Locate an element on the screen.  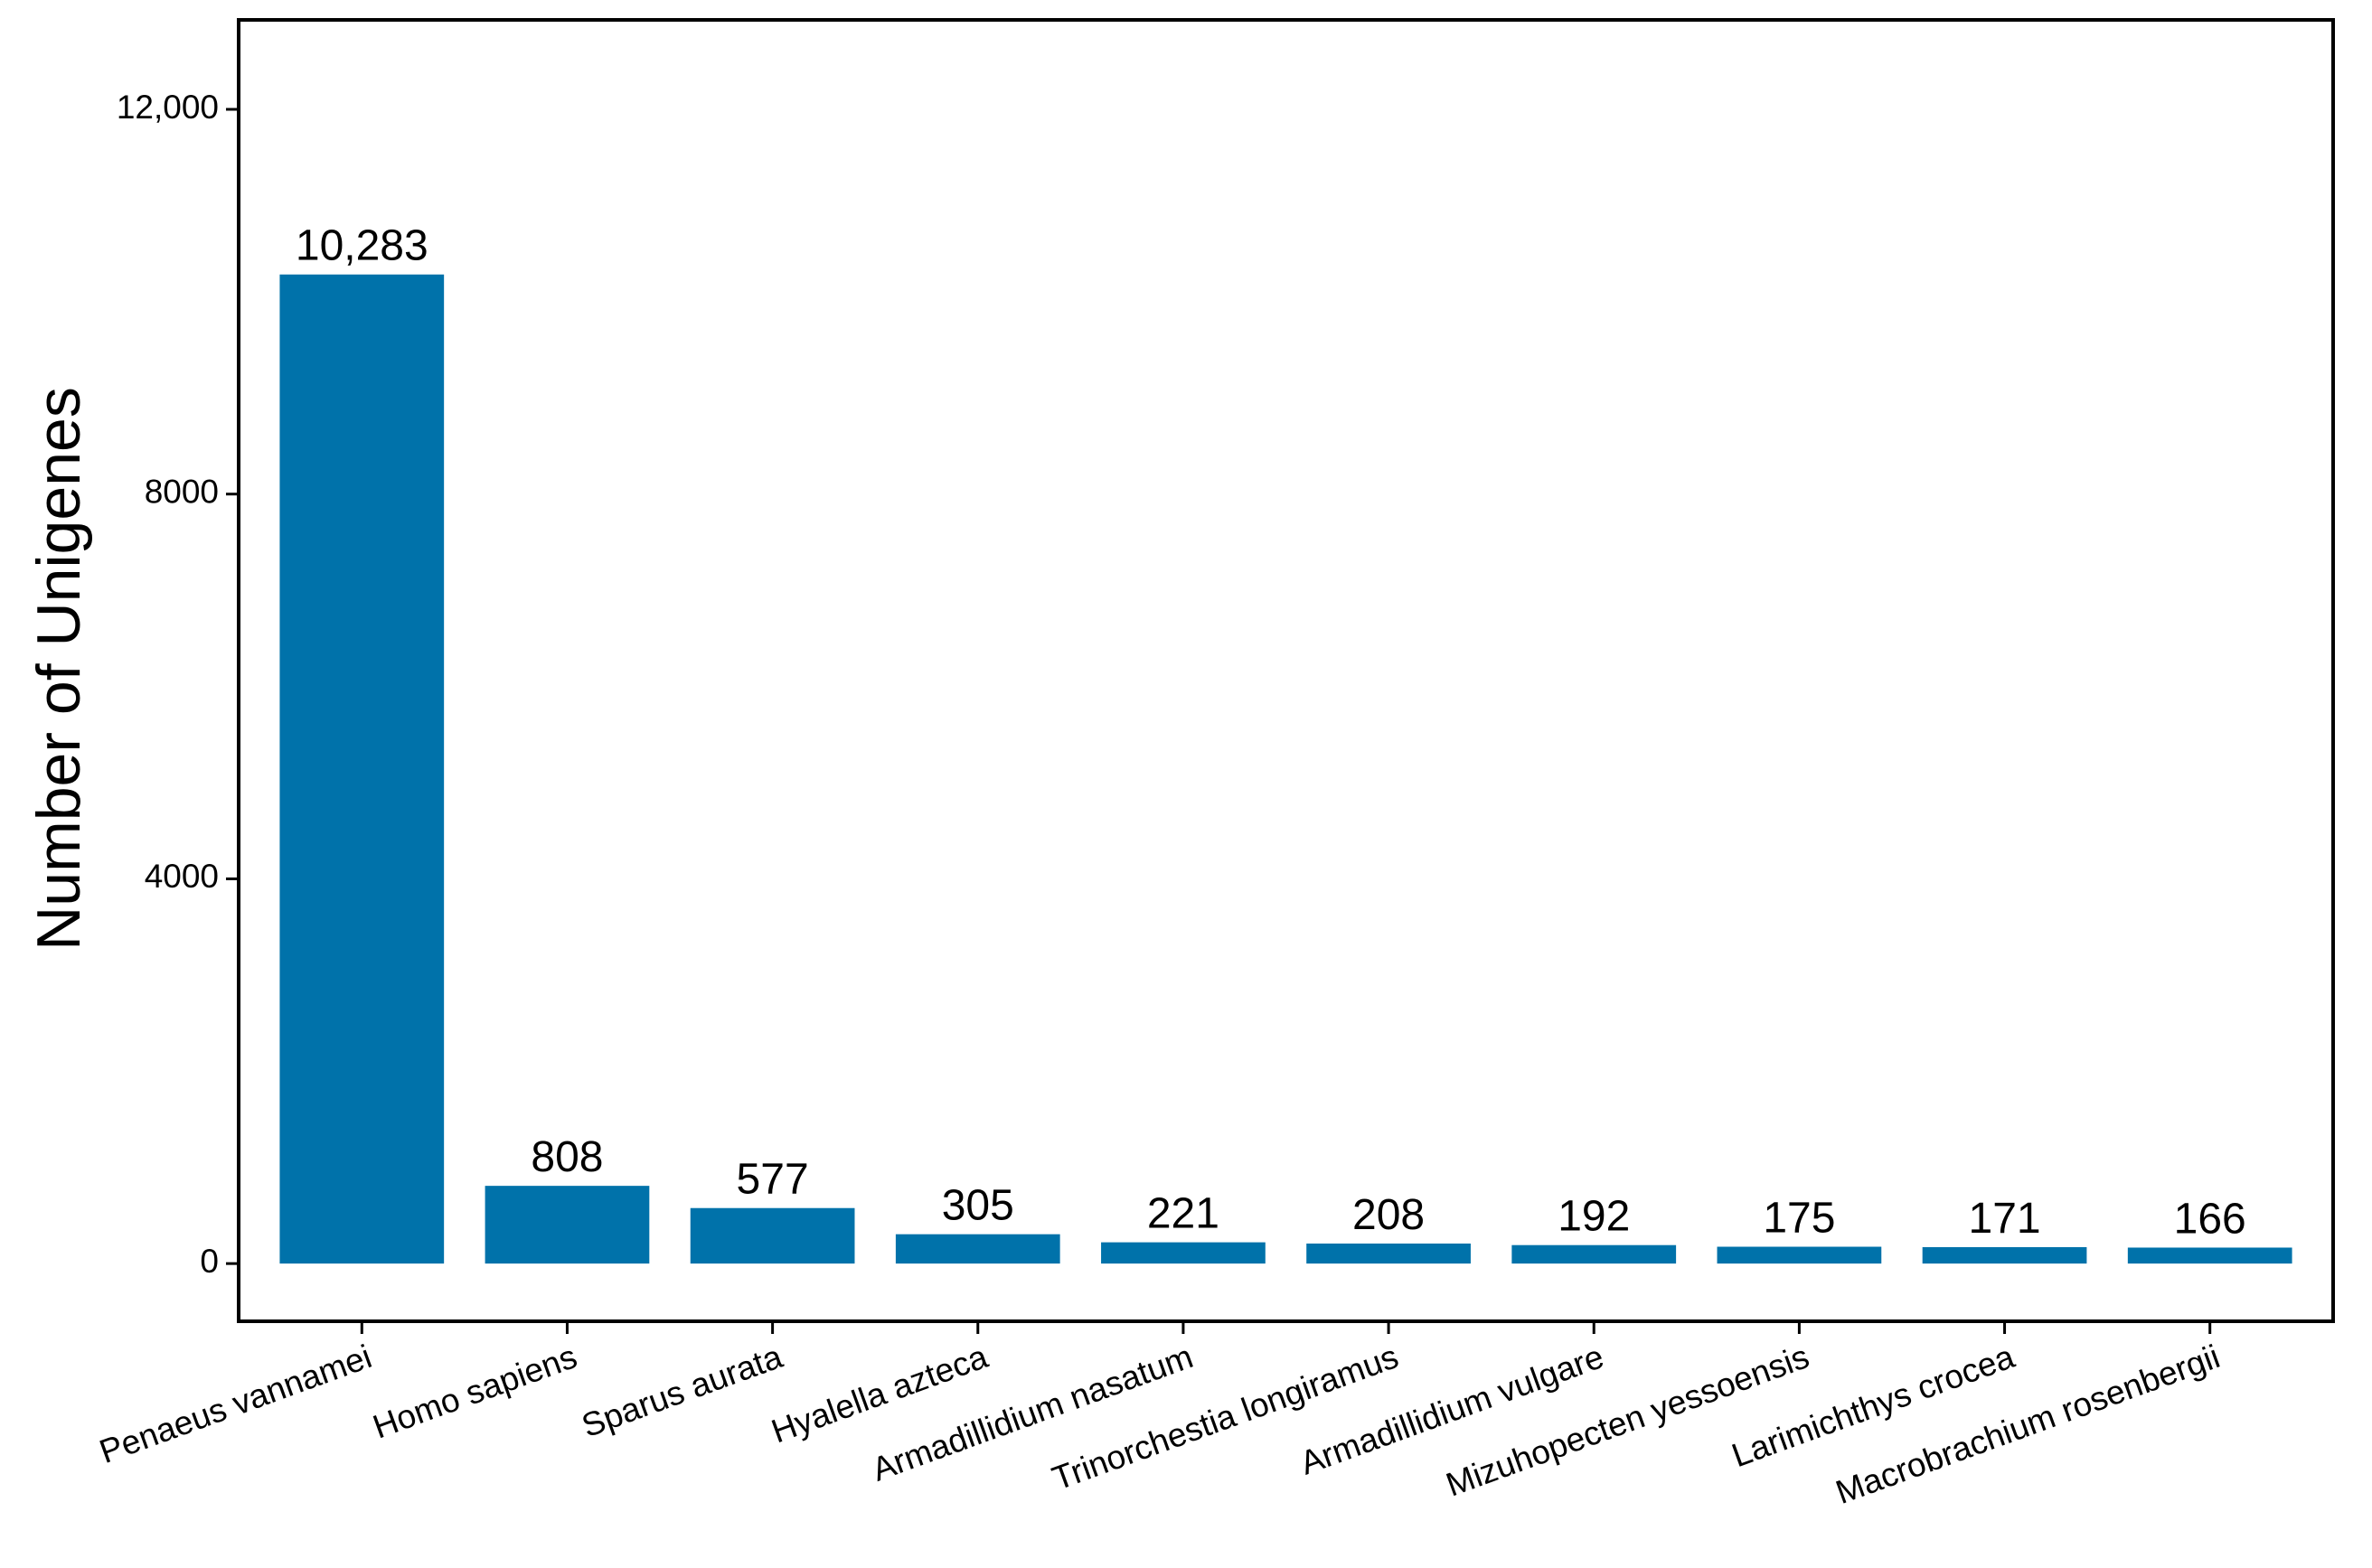
value-label: 808 is located at coordinates (567, 1157).